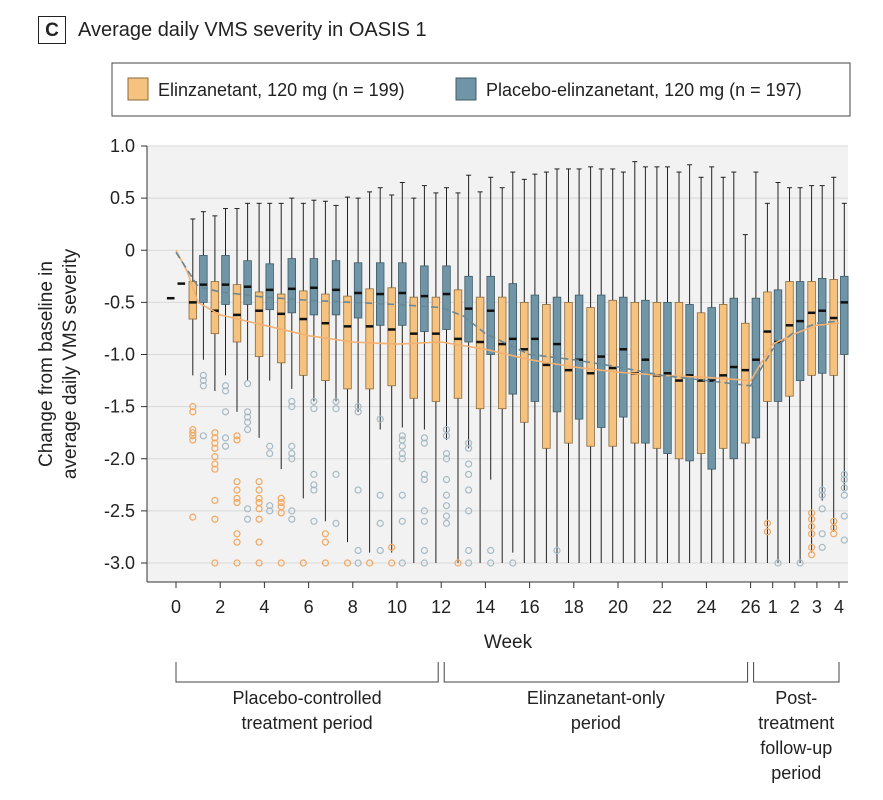 The image size is (883, 800). I want to click on period-bracket-1: Placebo-controlled treatment period, so click(307, 697).